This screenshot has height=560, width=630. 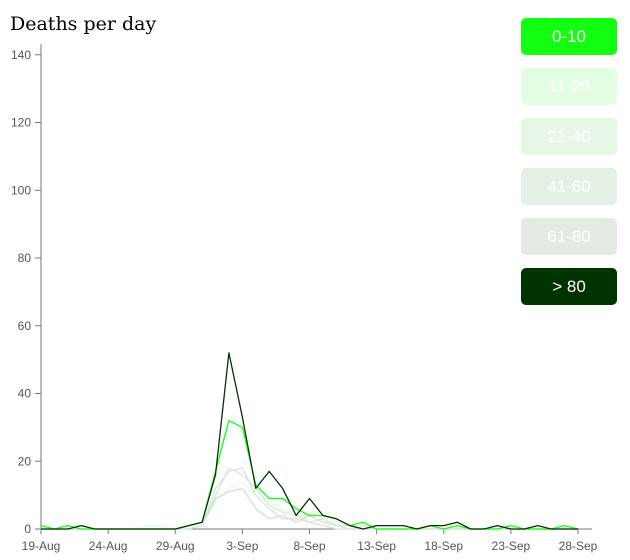 I want to click on x-tick-label: 24-Aug, so click(x=108, y=546).